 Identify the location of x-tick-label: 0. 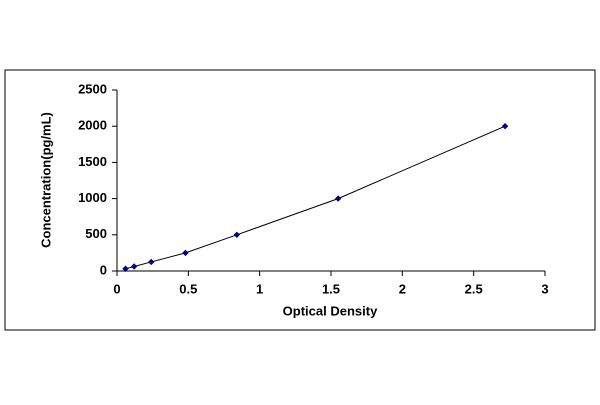
(116, 288).